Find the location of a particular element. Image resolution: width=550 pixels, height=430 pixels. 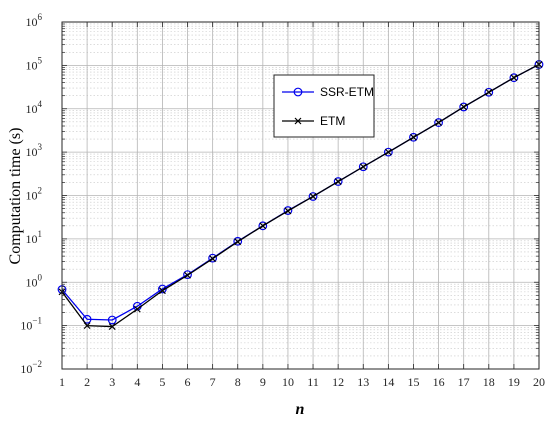

legend-marker-etm is located at coordinates (298, 121).